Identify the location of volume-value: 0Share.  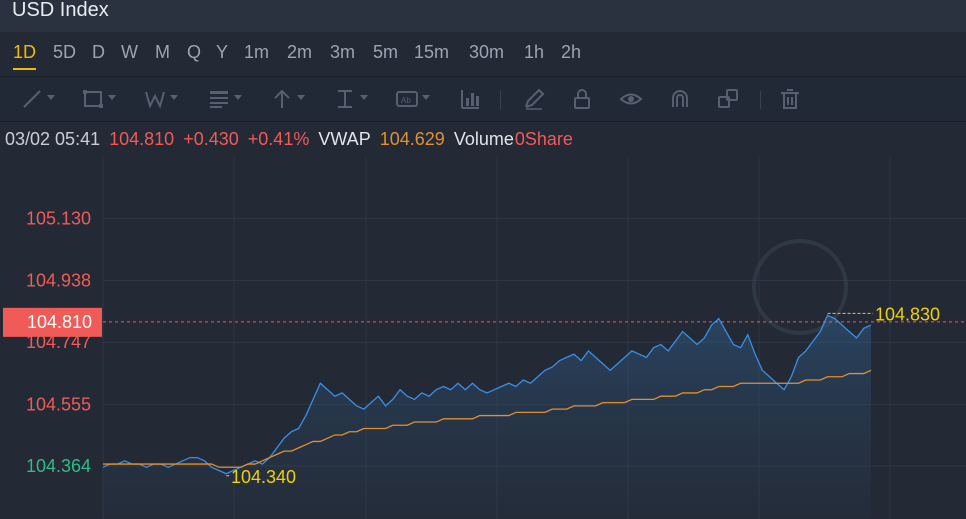
(543, 139).